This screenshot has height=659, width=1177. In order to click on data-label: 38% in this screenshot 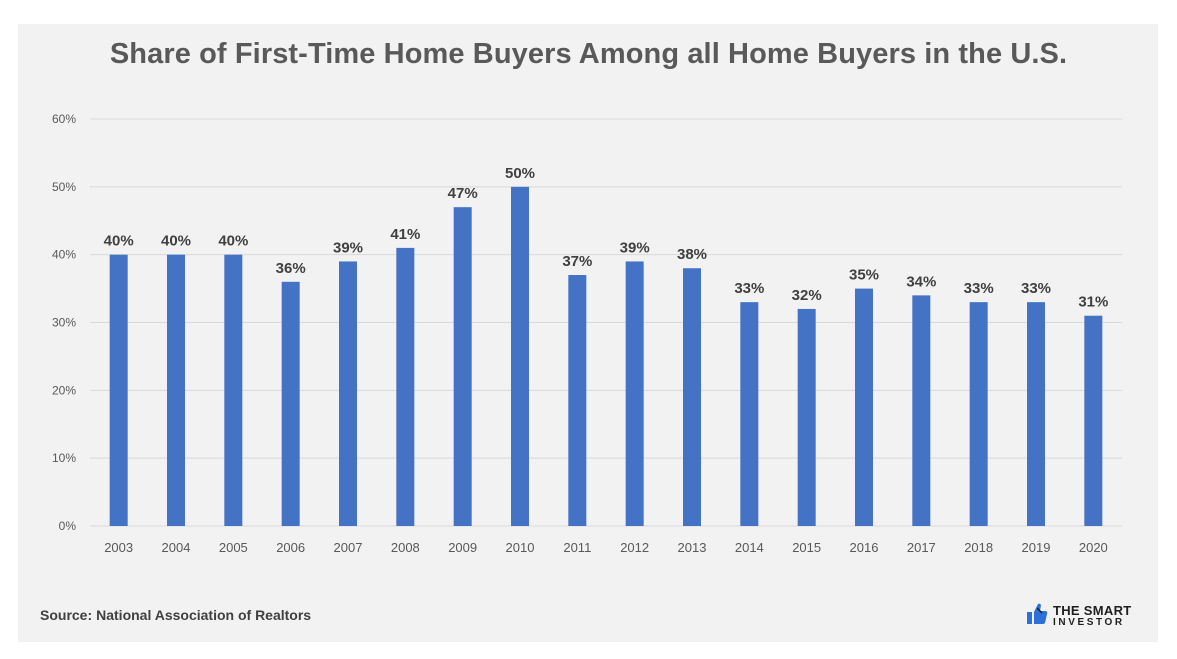, I will do `click(692, 254)`.